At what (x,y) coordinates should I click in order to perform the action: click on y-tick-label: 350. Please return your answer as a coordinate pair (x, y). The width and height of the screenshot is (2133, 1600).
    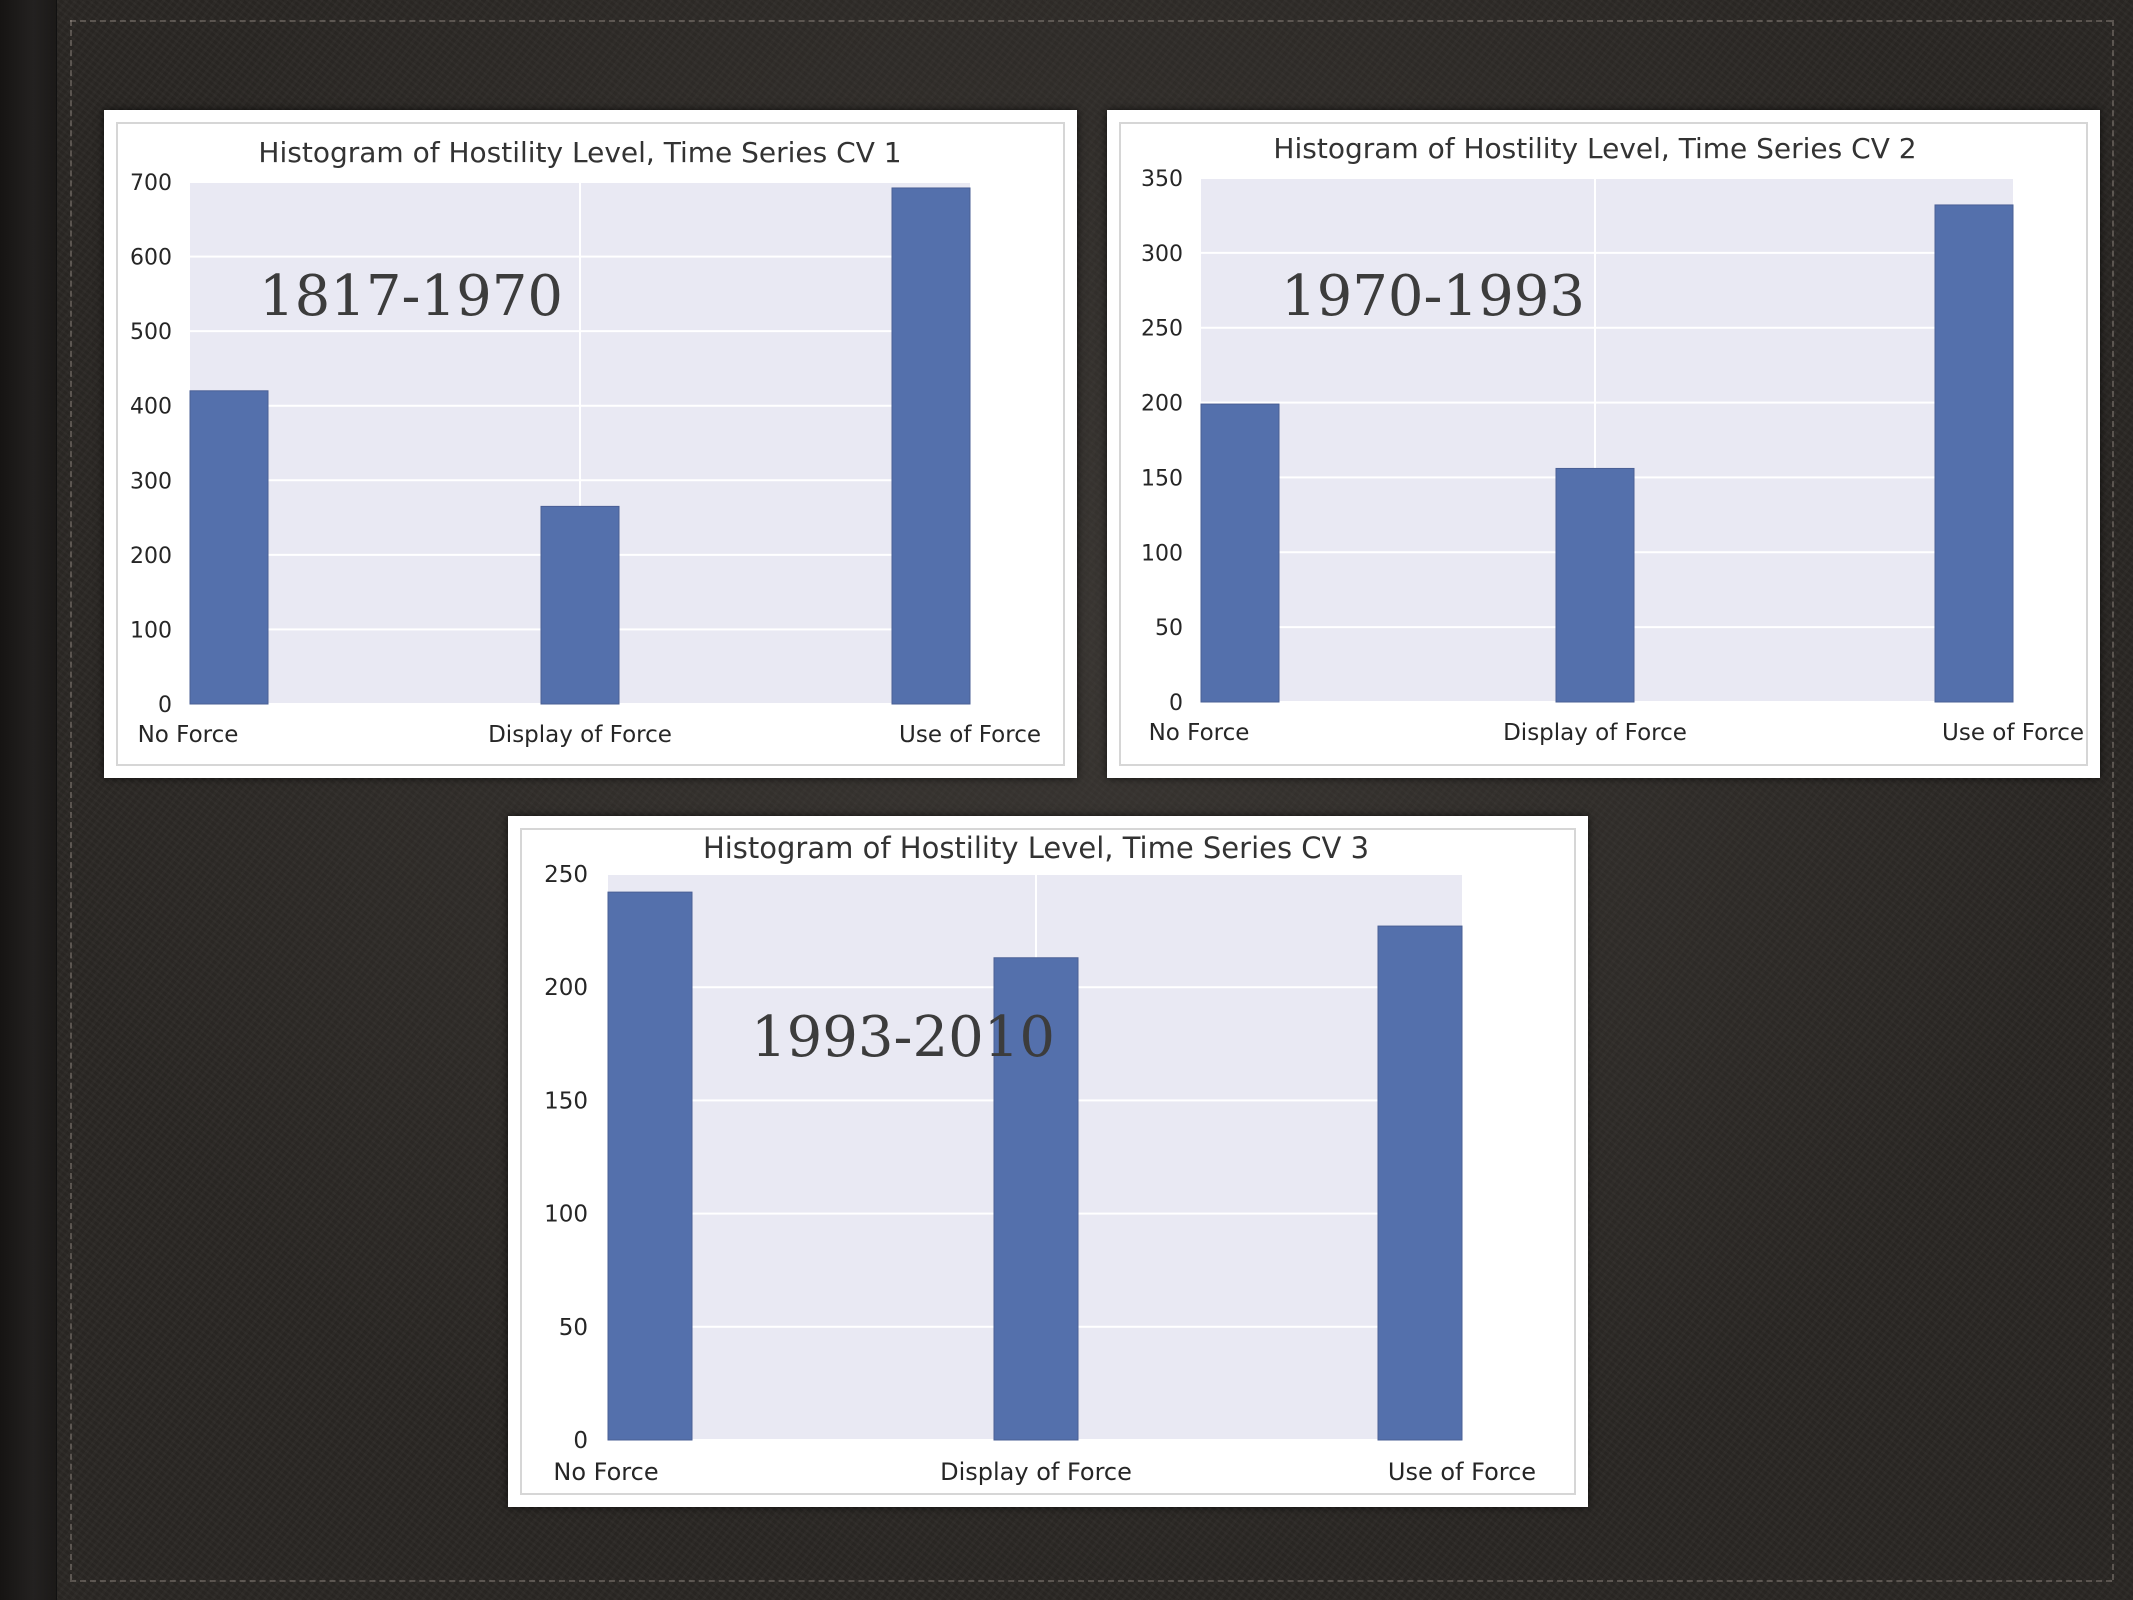
    Looking at the image, I should click on (1162, 179).